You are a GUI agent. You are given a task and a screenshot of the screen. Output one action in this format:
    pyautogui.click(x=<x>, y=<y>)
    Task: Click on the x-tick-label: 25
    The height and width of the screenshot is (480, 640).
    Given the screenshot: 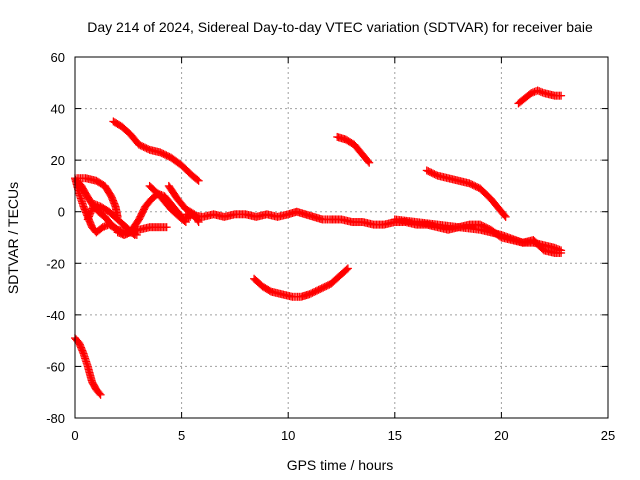 What is the action you would take?
    pyautogui.click(x=608, y=435)
    